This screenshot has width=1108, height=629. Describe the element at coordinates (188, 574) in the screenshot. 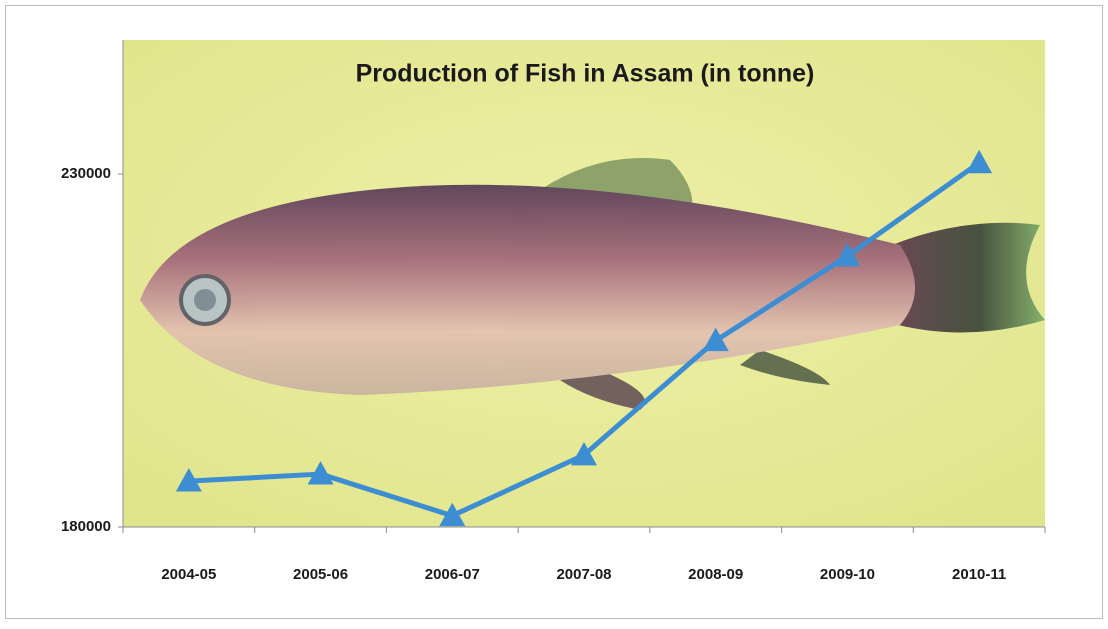

I see `x-tick-label: 2004-05` at that location.